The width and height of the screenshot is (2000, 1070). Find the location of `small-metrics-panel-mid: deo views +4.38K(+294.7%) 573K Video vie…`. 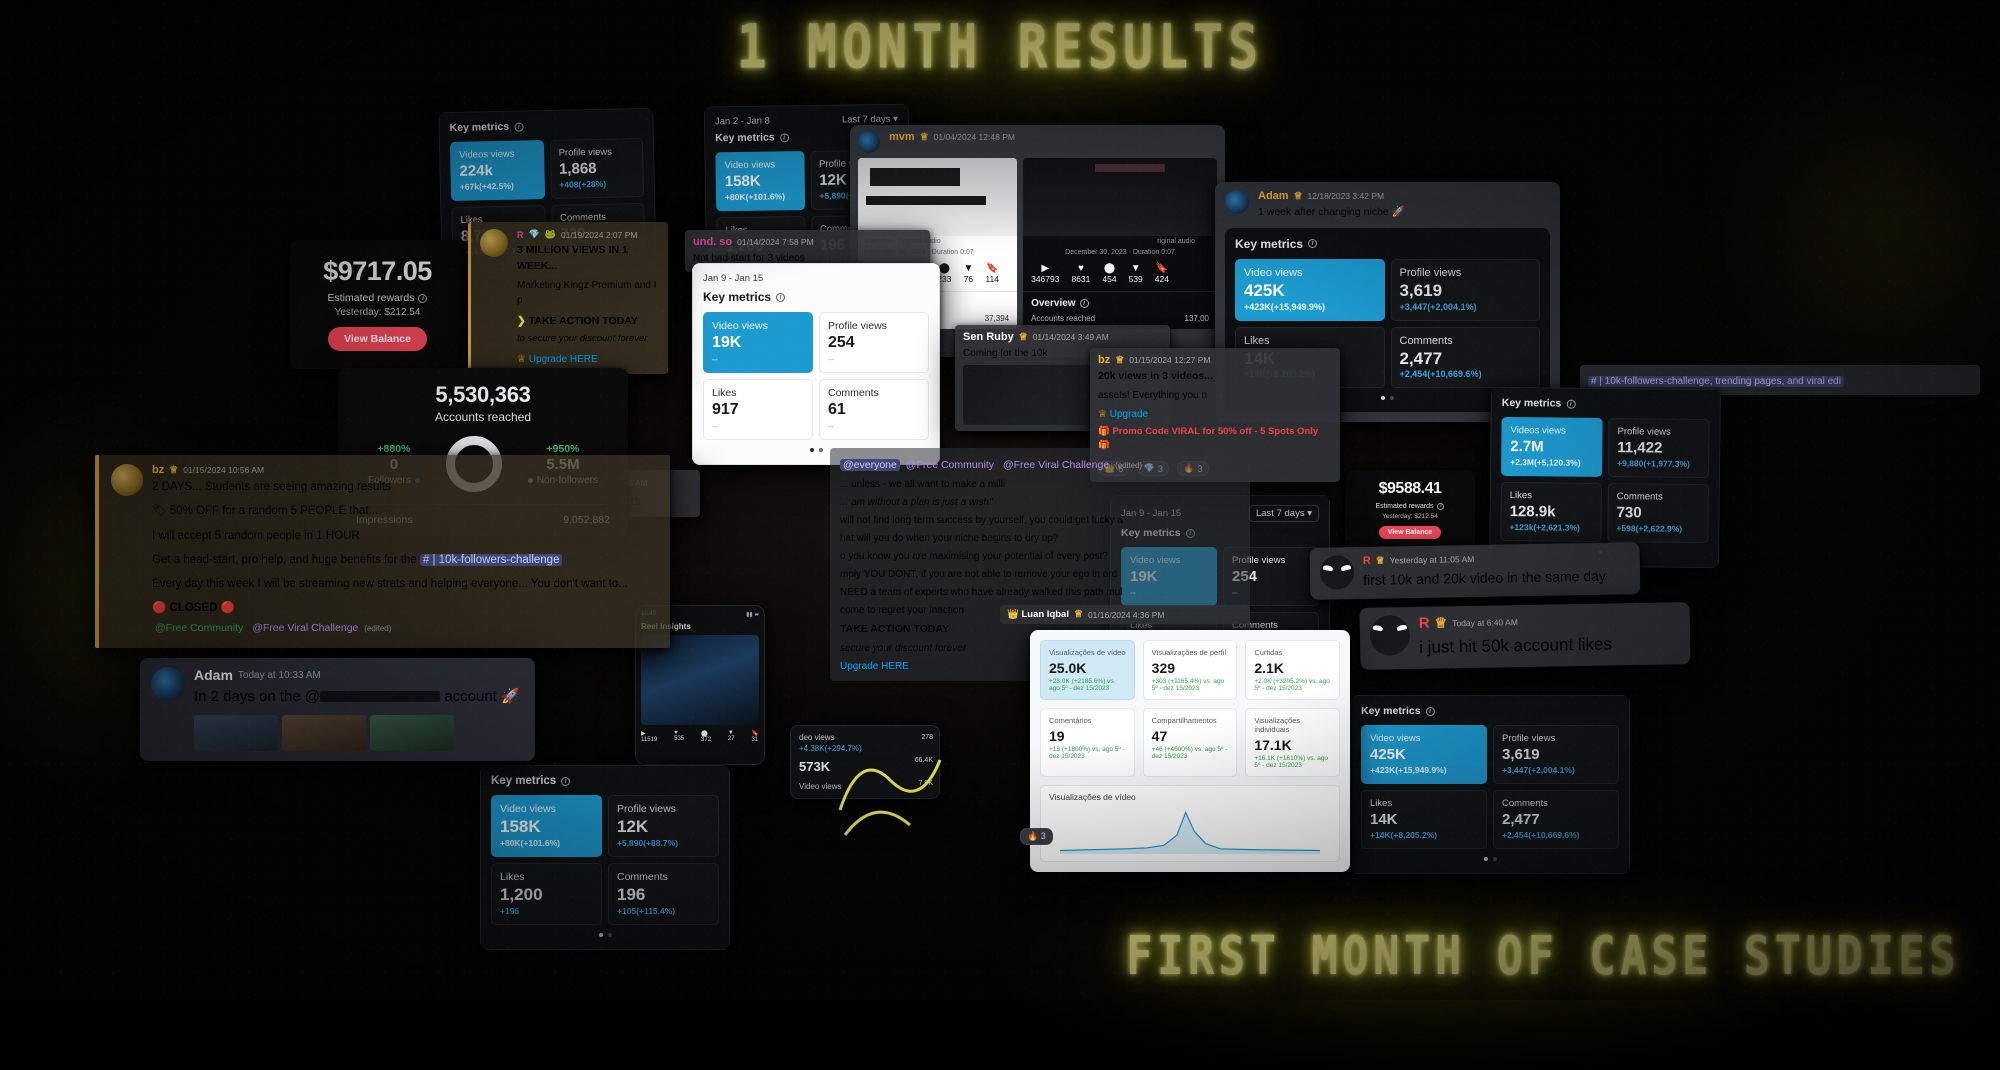

small-metrics-panel-mid: deo views +4.38K(+294.7%) 573K Video vie… is located at coordinates (865, 762).